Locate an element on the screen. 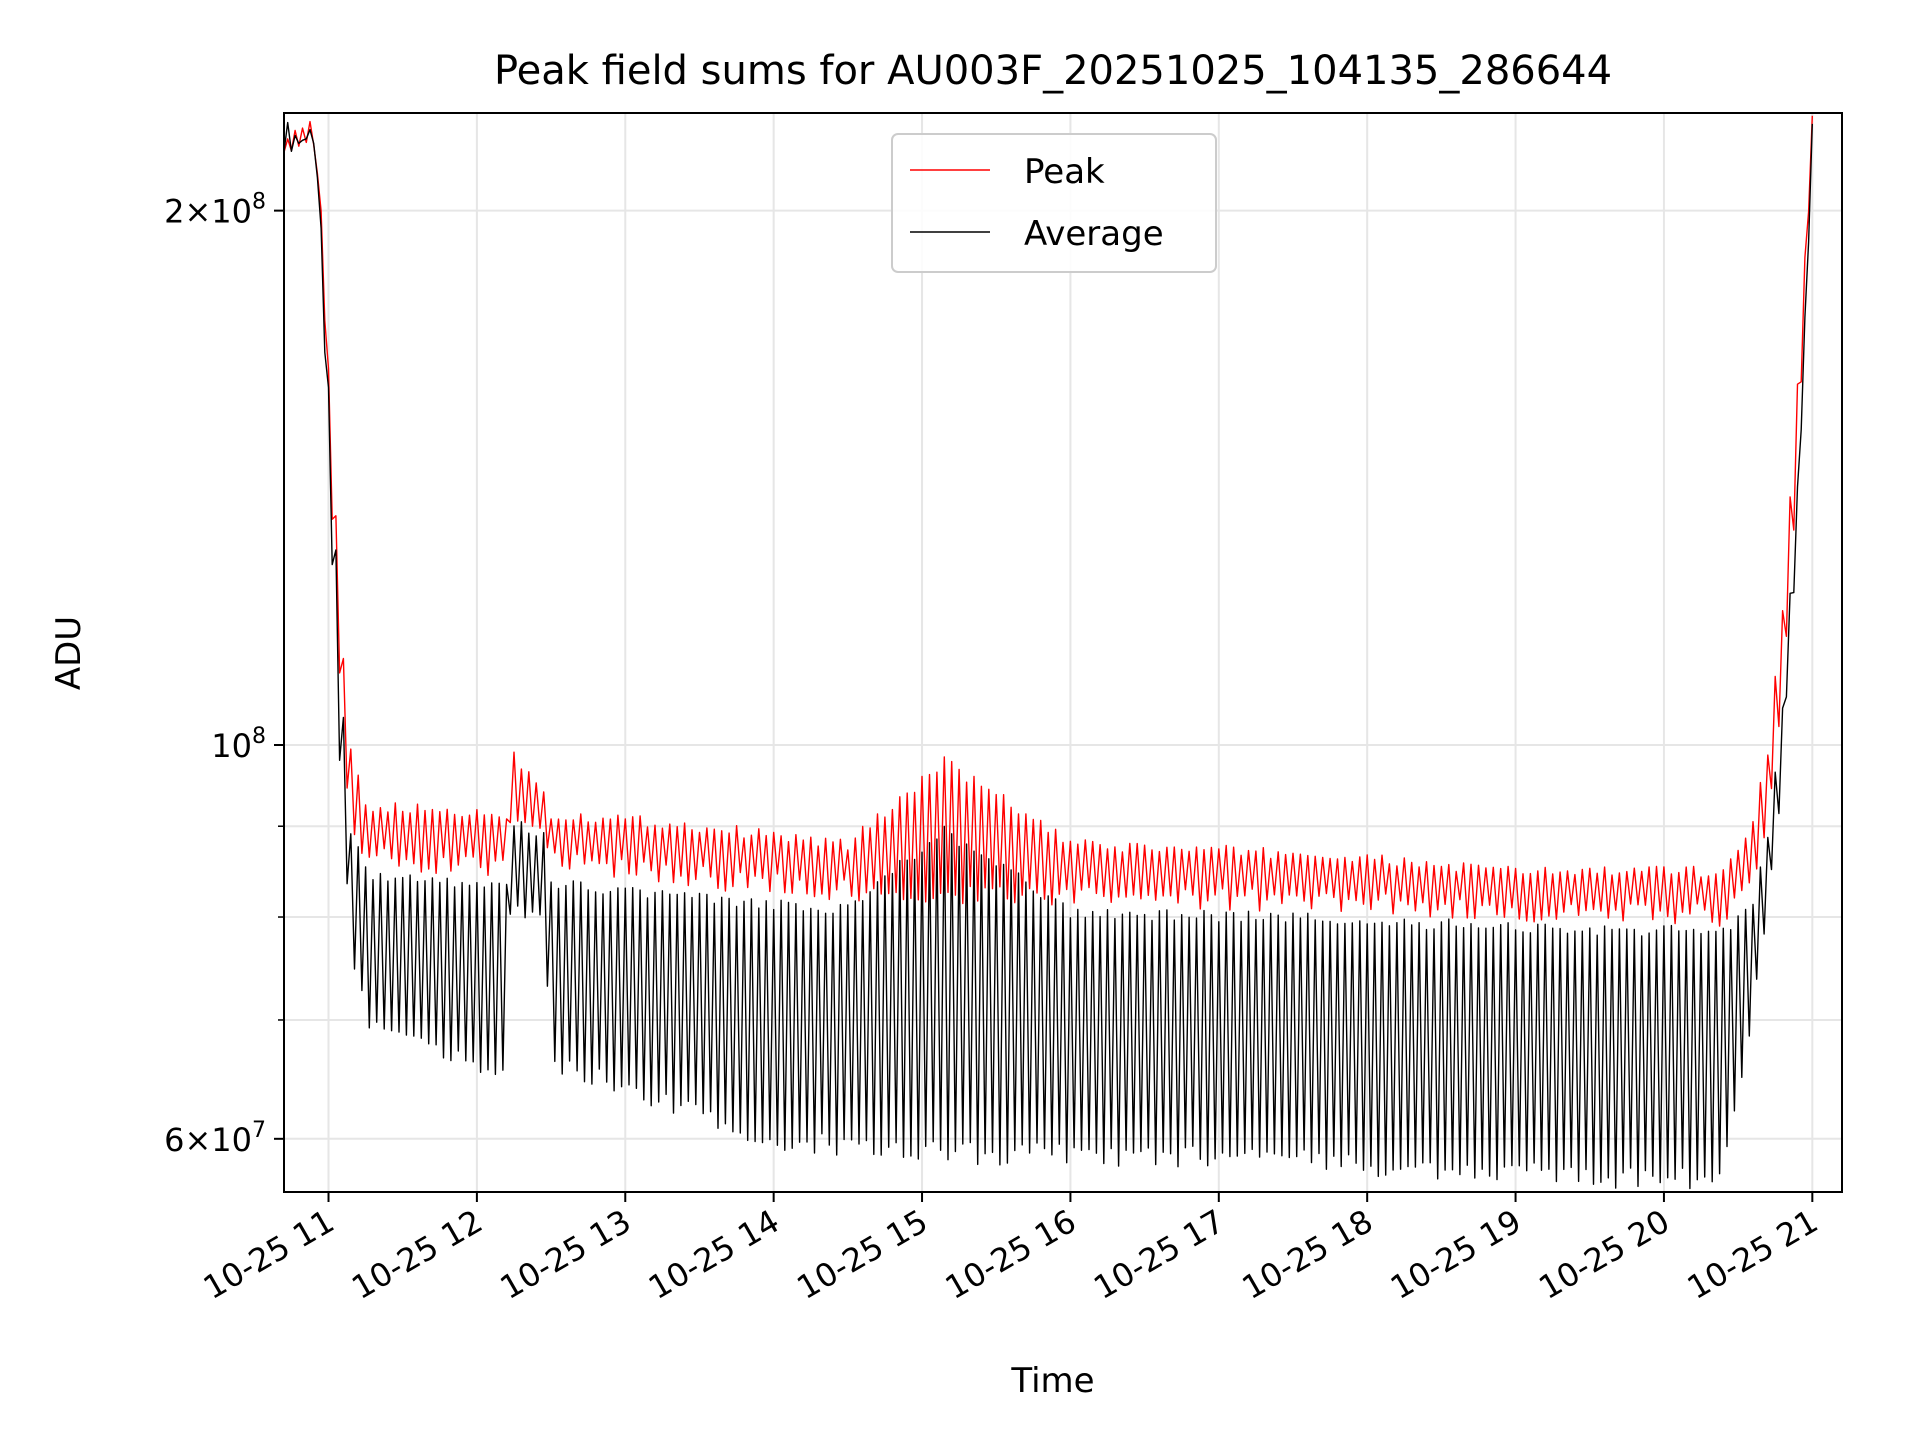 This screenshot has height=1440, width=1920. legend-label-peak: Peak is located at coordinates (1064, 172).